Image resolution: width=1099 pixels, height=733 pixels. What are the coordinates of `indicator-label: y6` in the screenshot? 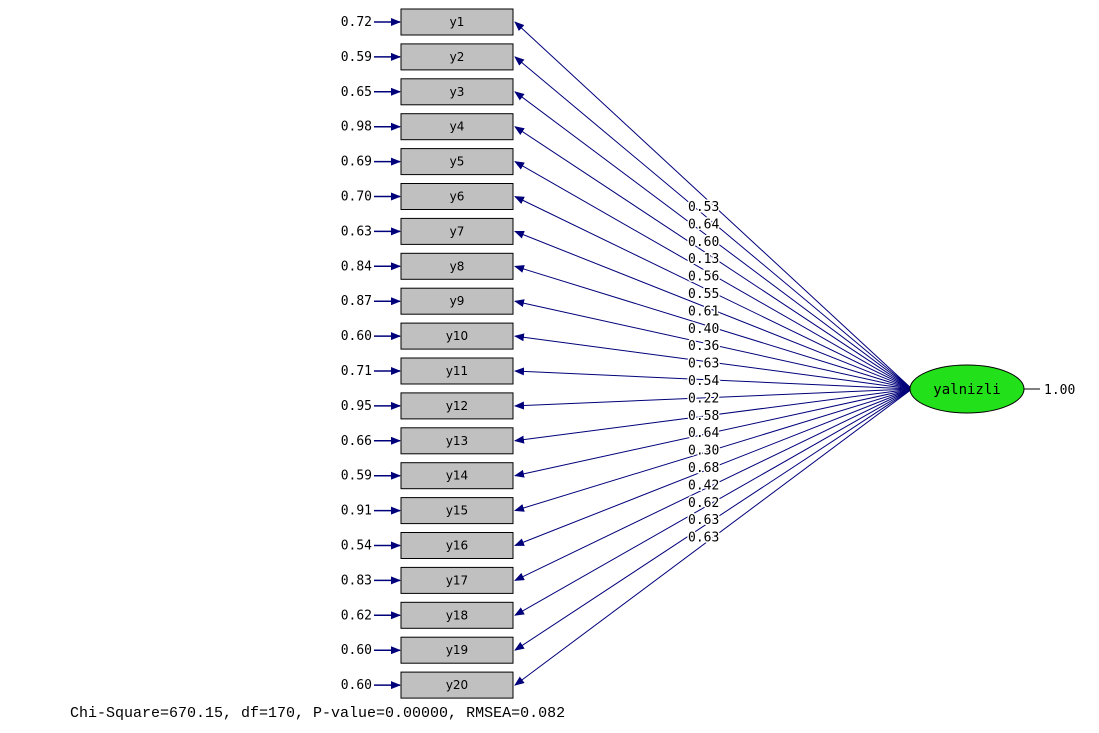 It's located at (457, 197).